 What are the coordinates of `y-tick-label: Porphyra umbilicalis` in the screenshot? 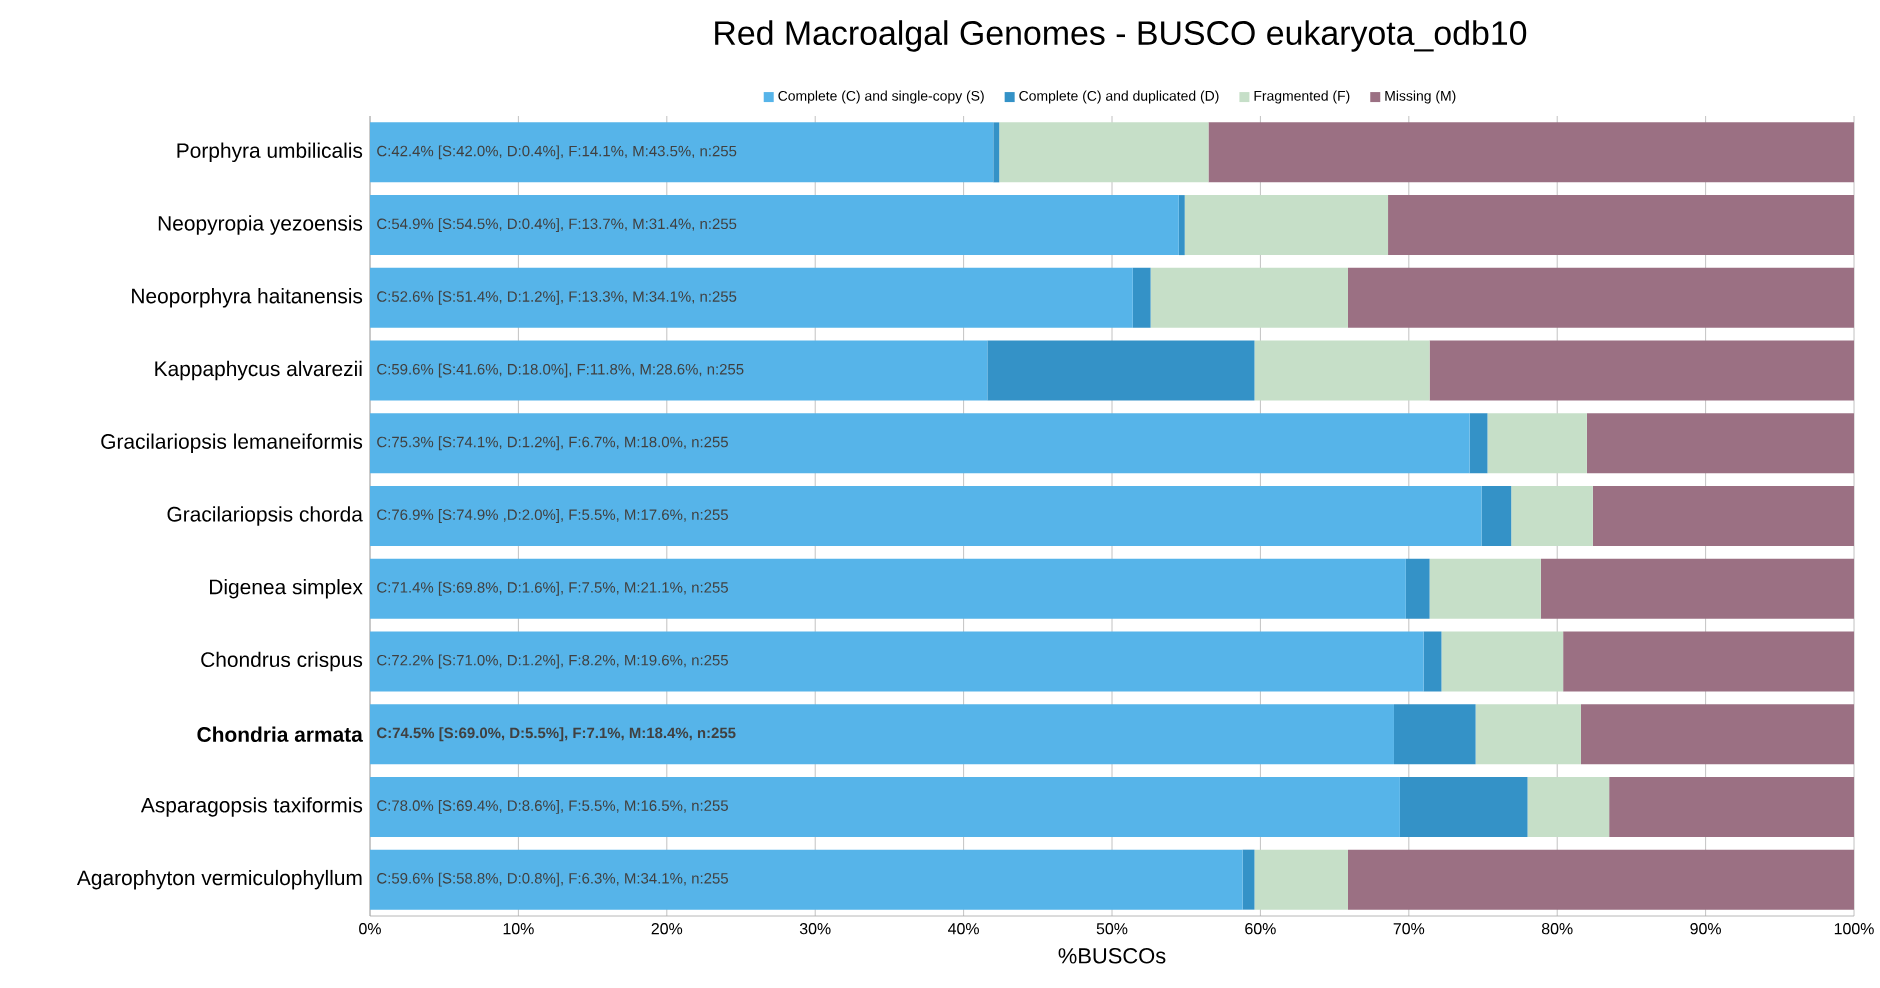 It's located at (270, 152).